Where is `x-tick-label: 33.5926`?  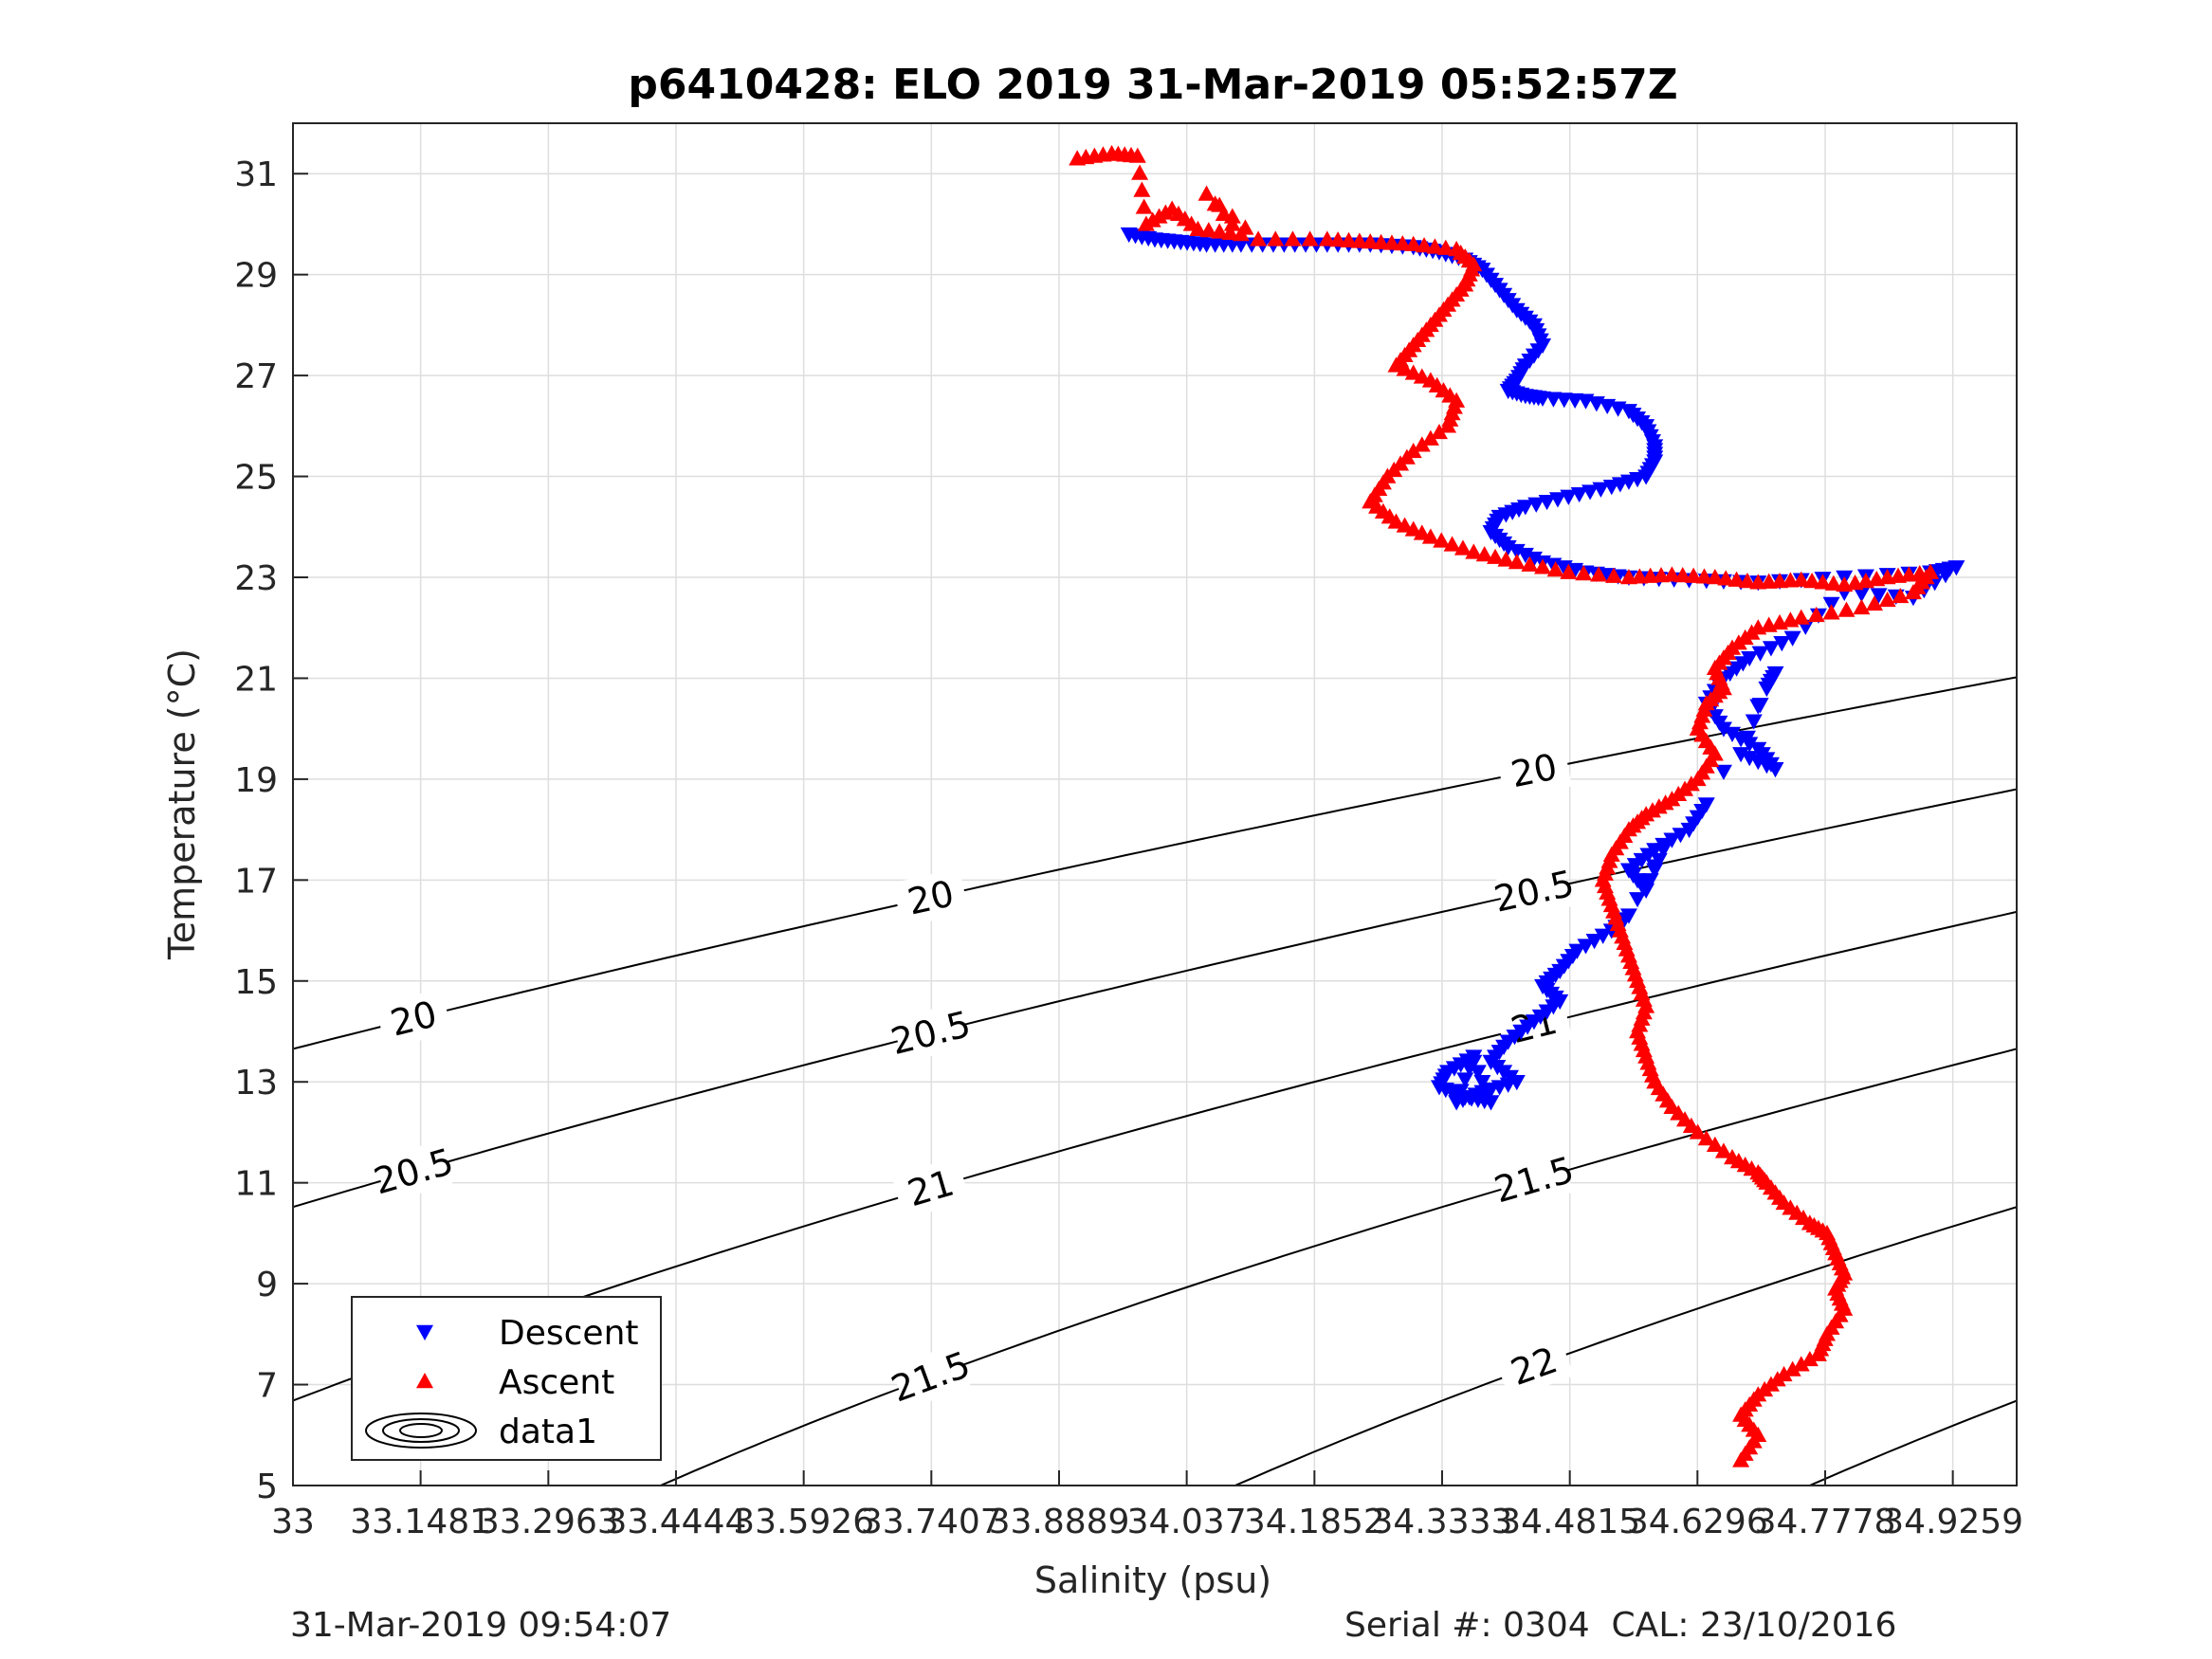 x-tick-label: 33.5926 is located at coordinates (803, 1522).